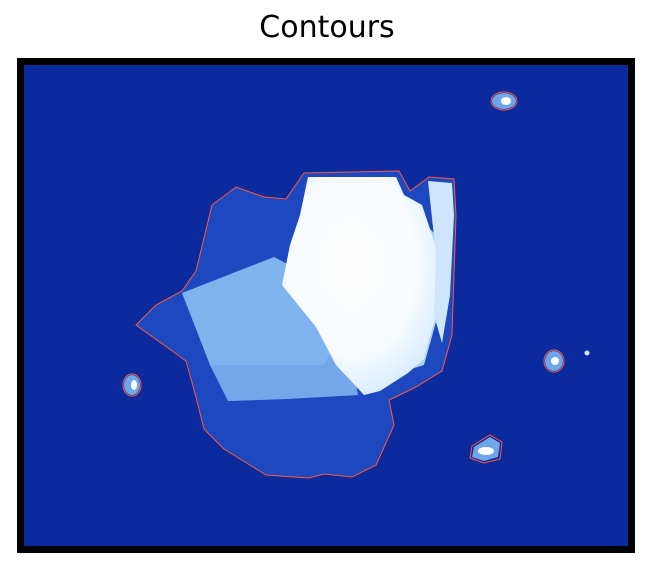 The width and height of the screenshot is (654, 572). I want to click on small-flake-bottom-right, so click(486, 449).